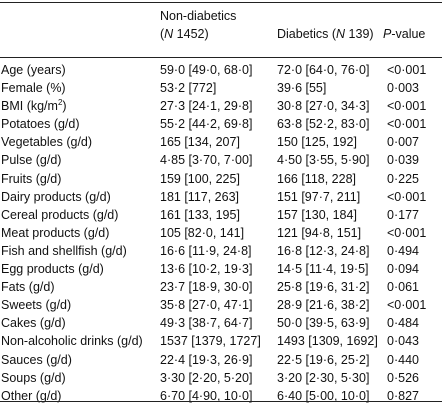 This screenshot has height=405, width=442. Describe the element at coordinates (403, 323) in the screenshot. I see `cell-p-value: 0·484` at that location.